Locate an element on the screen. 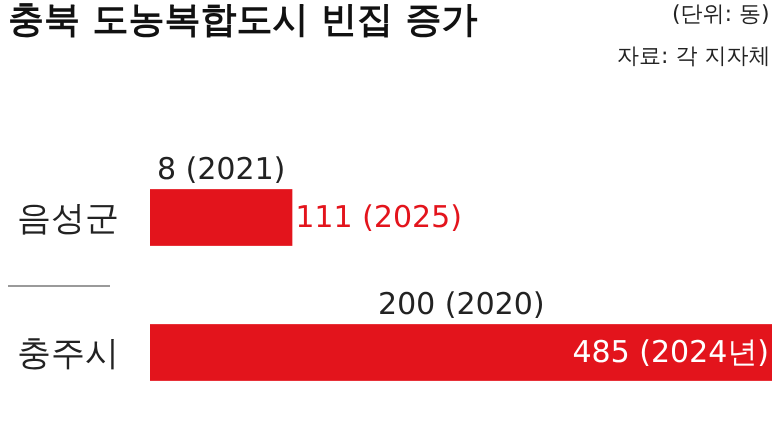 The height and width of the screenshot is (430, 780). data-label: 485 (2024년) is located at coordinates (670, 352).